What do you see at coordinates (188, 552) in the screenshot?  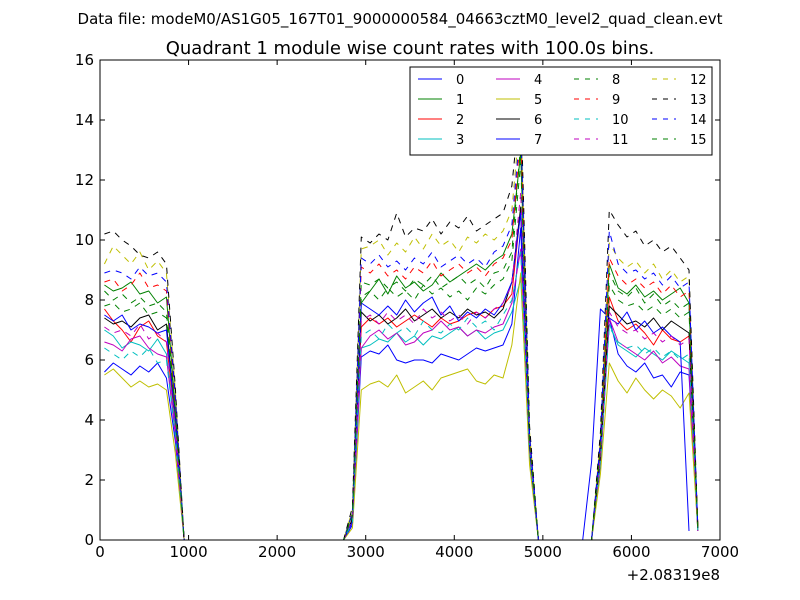 I see `x-tick-label: 1000` at bounding box center [188, 552].